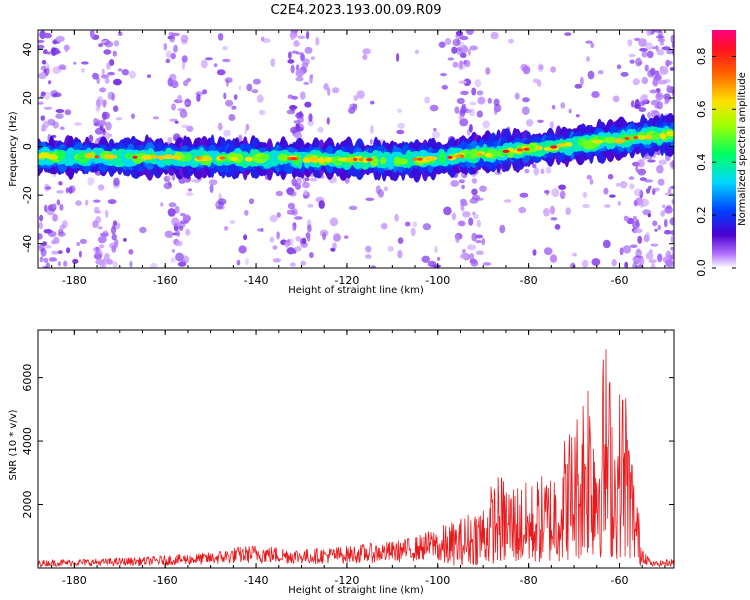 This screenshot has width=750, height=600. Describe the element at coordinates (701, 215) in the screenshot. I see `colorbar-tick-label: 0.2` at that location.